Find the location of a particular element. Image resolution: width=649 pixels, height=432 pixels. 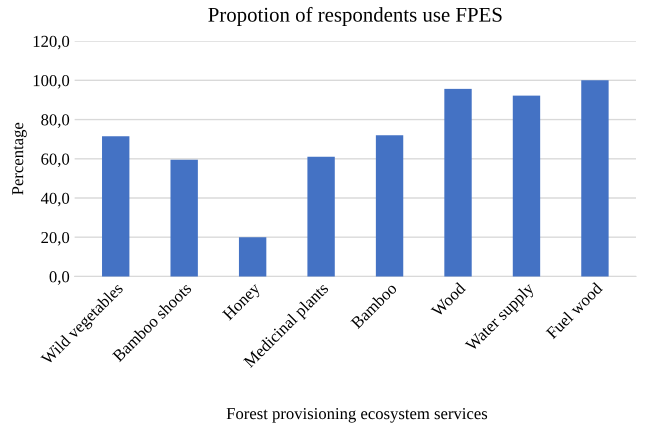

y-axis-title: Percentage is located at coordinates (19, 158).